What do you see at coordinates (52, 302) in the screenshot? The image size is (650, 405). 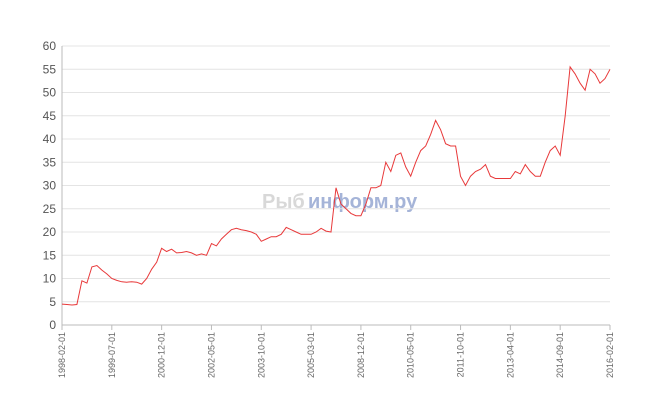 I see `y-tick-label: 5` at bounding box center [52, 302].